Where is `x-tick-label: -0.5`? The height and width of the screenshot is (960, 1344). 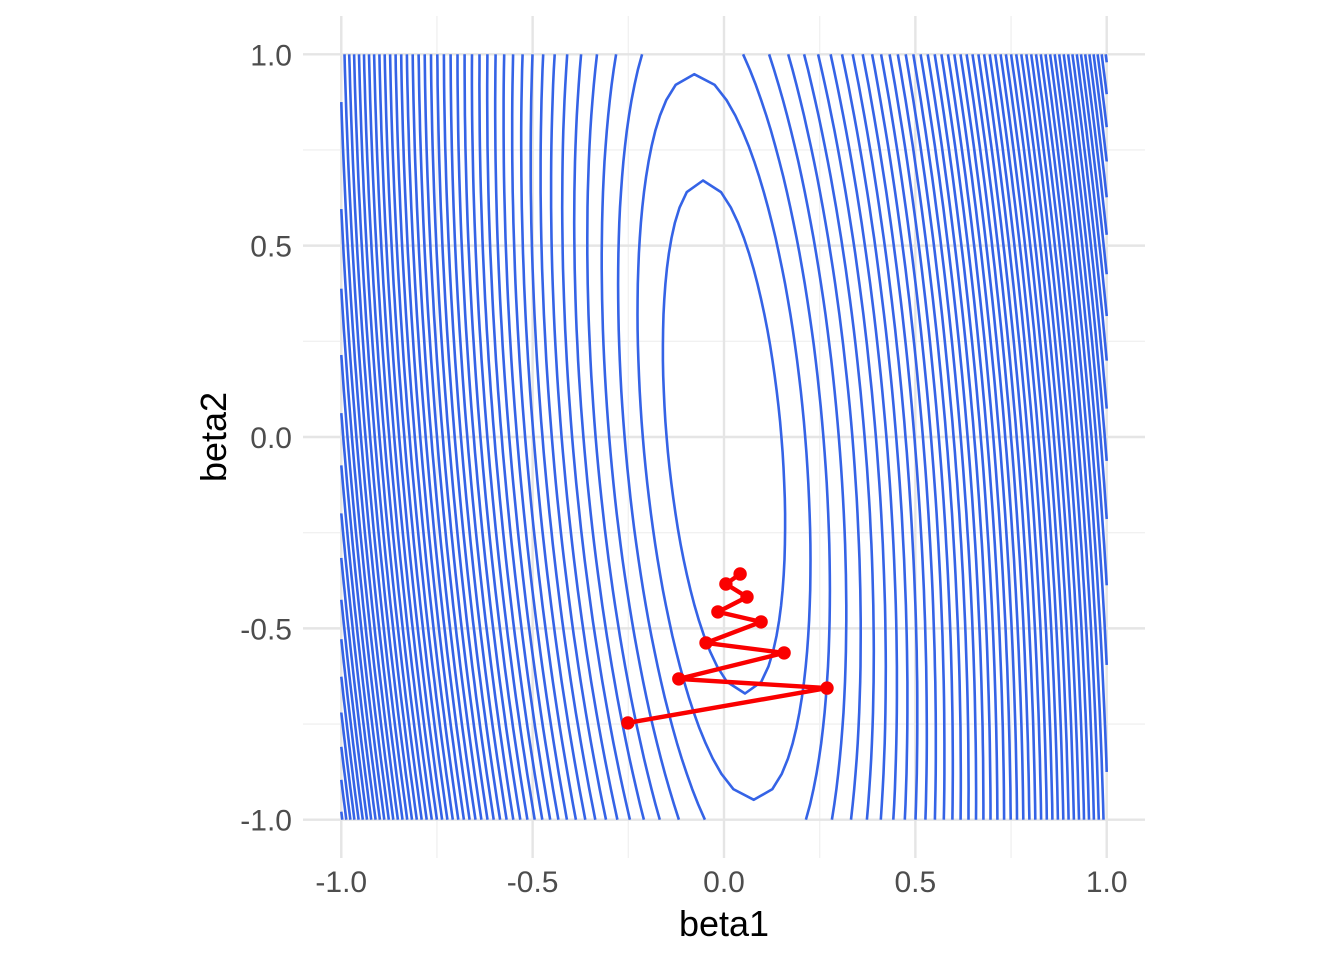
x-tick-label: -0.5 is located at coordinates (533, 882).